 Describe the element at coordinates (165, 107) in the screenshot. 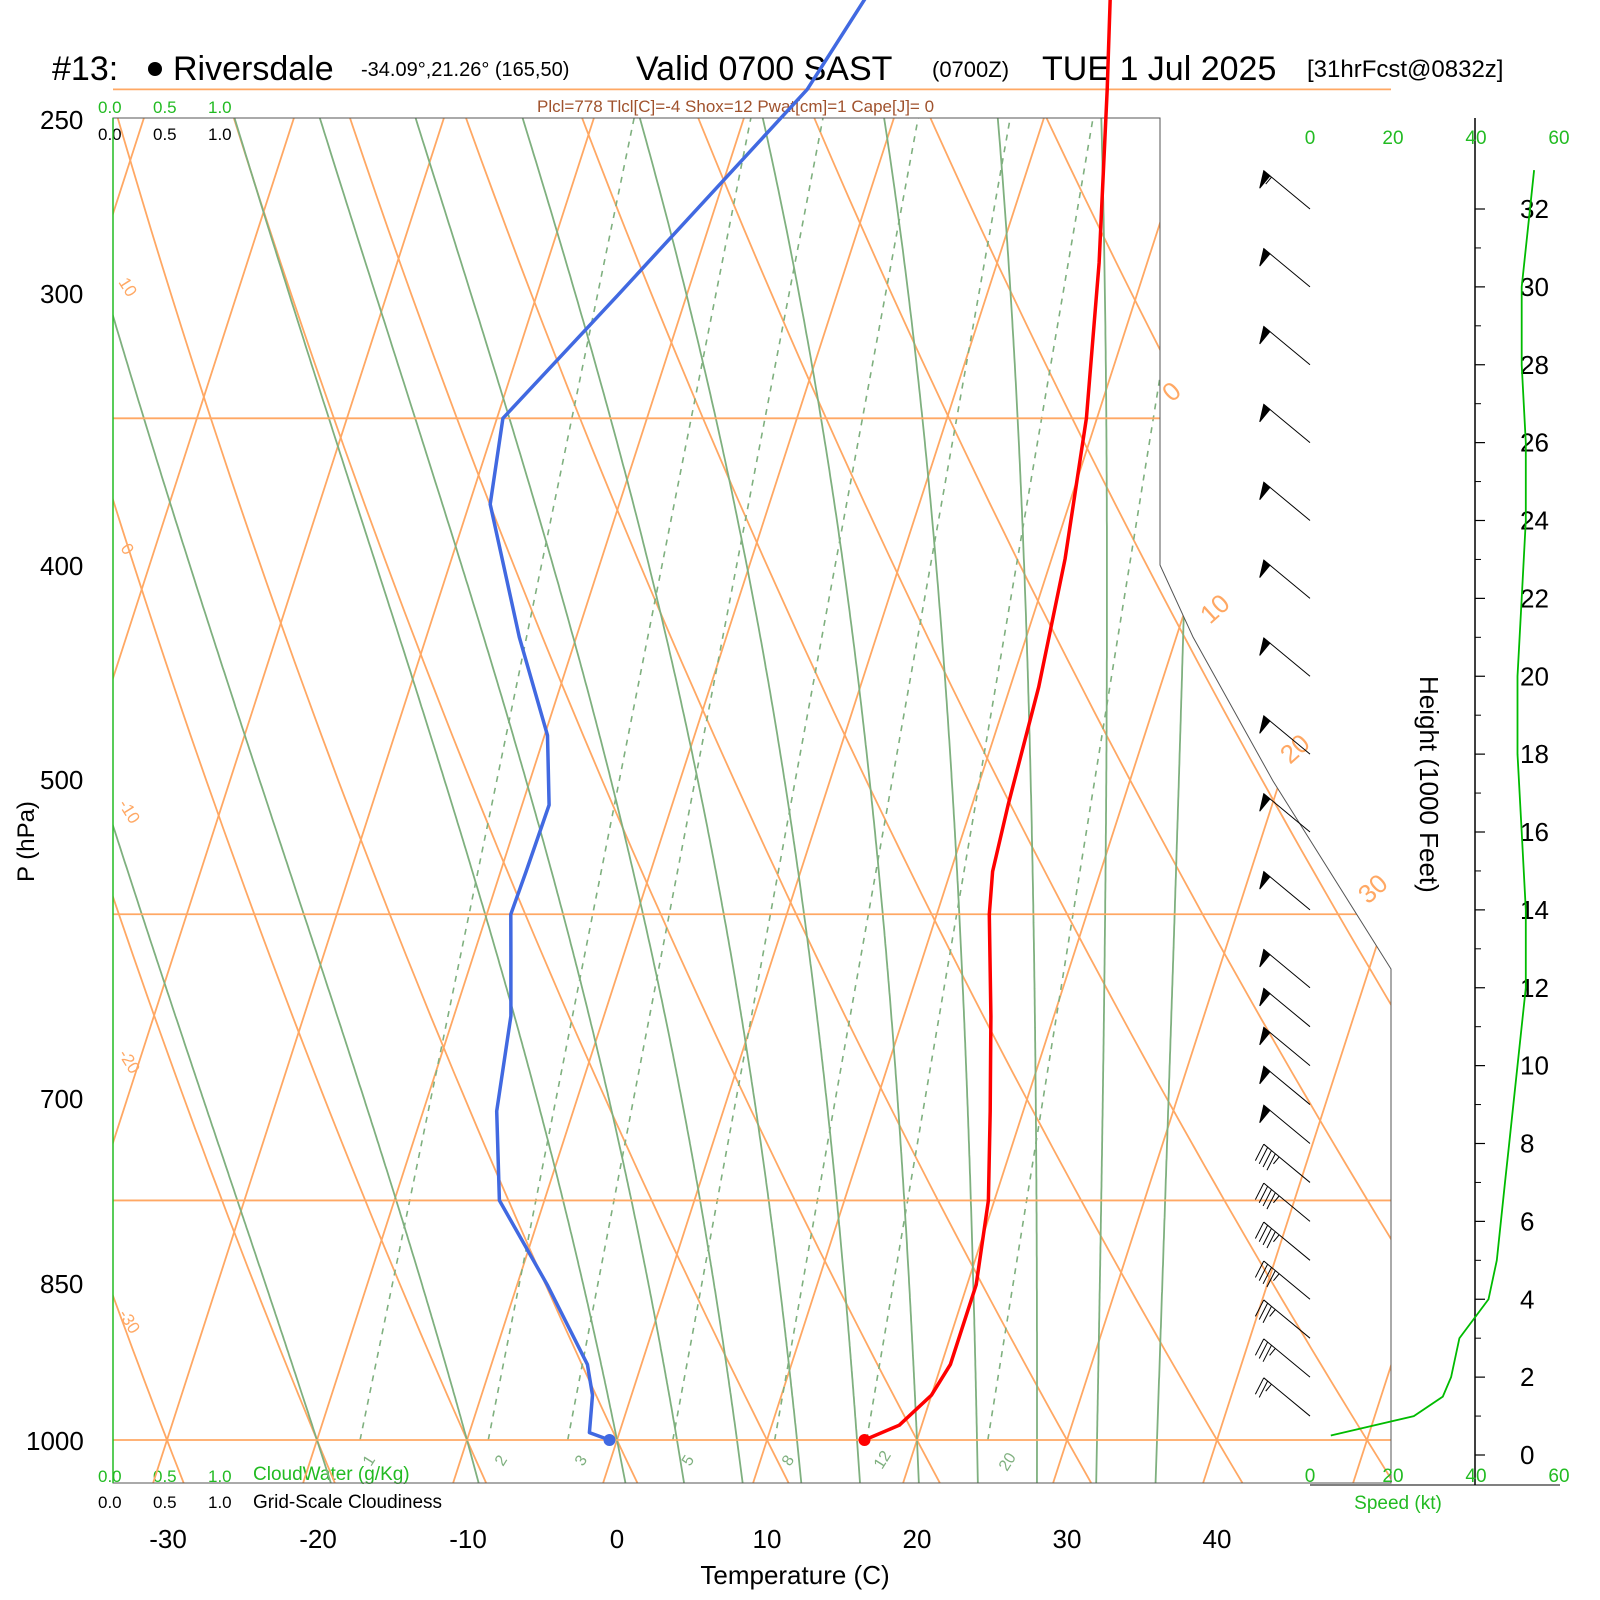

I see `scale-top-green-1: 0.5` at that location.